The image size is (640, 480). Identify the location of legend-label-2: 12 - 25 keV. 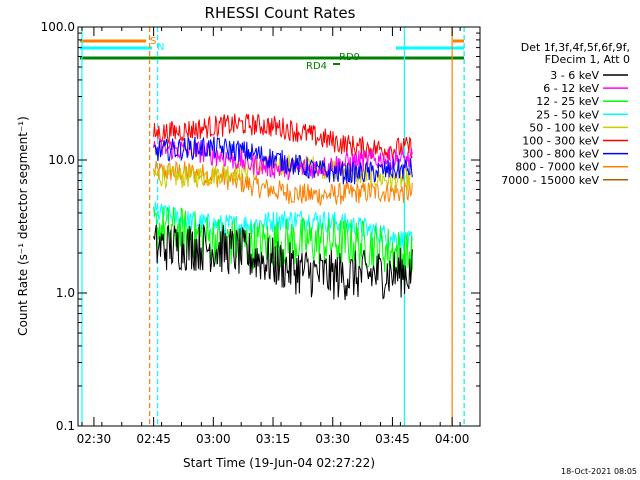
(567, 101).